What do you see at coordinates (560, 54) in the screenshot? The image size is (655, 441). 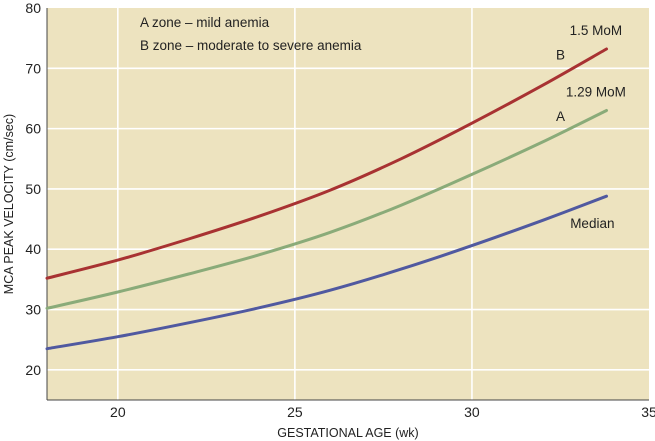 I see `curve-annotation: B` at bounding box center [560, 54].